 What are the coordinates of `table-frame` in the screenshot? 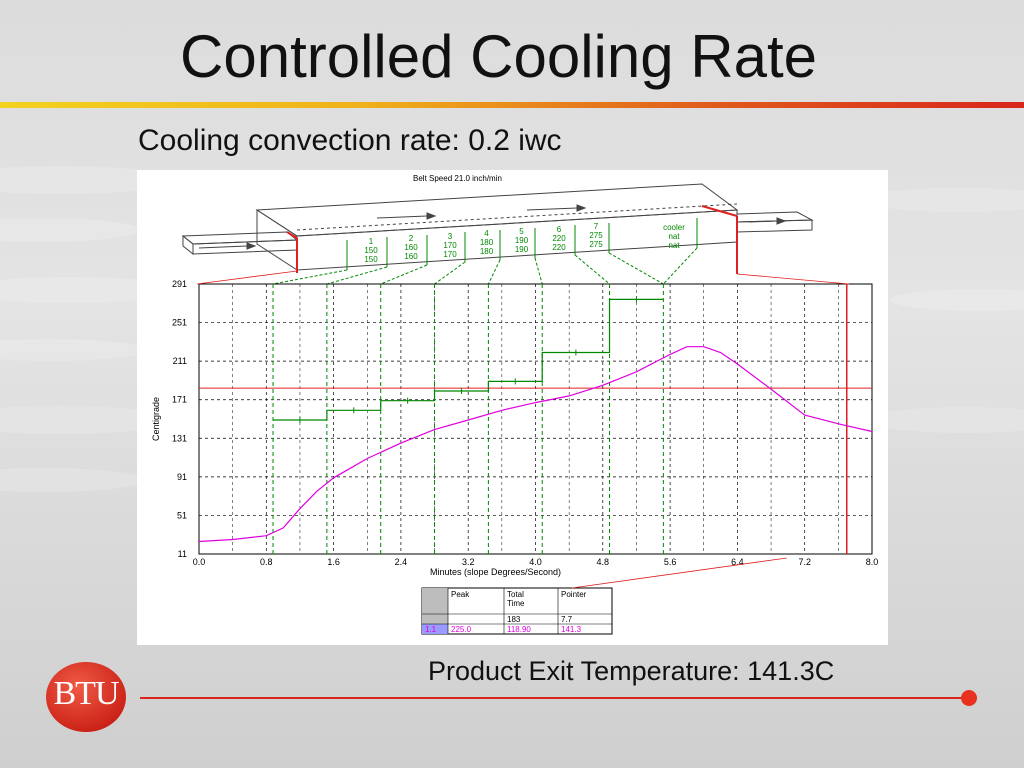 It's located at (517, 611).